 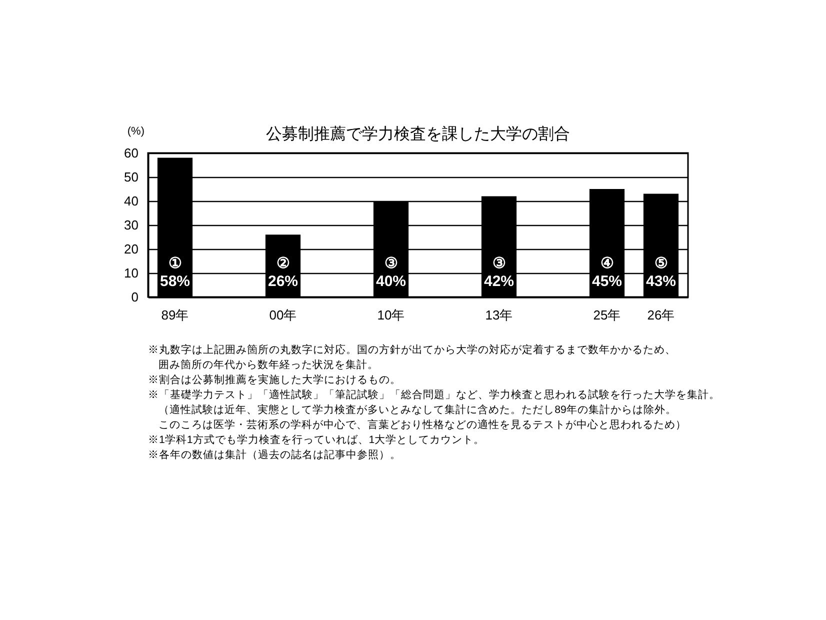 What do you see at coordinates (499, 272) in the screenshot?
I see `data-label: ③ 42%` at bounding box center [499, 272].